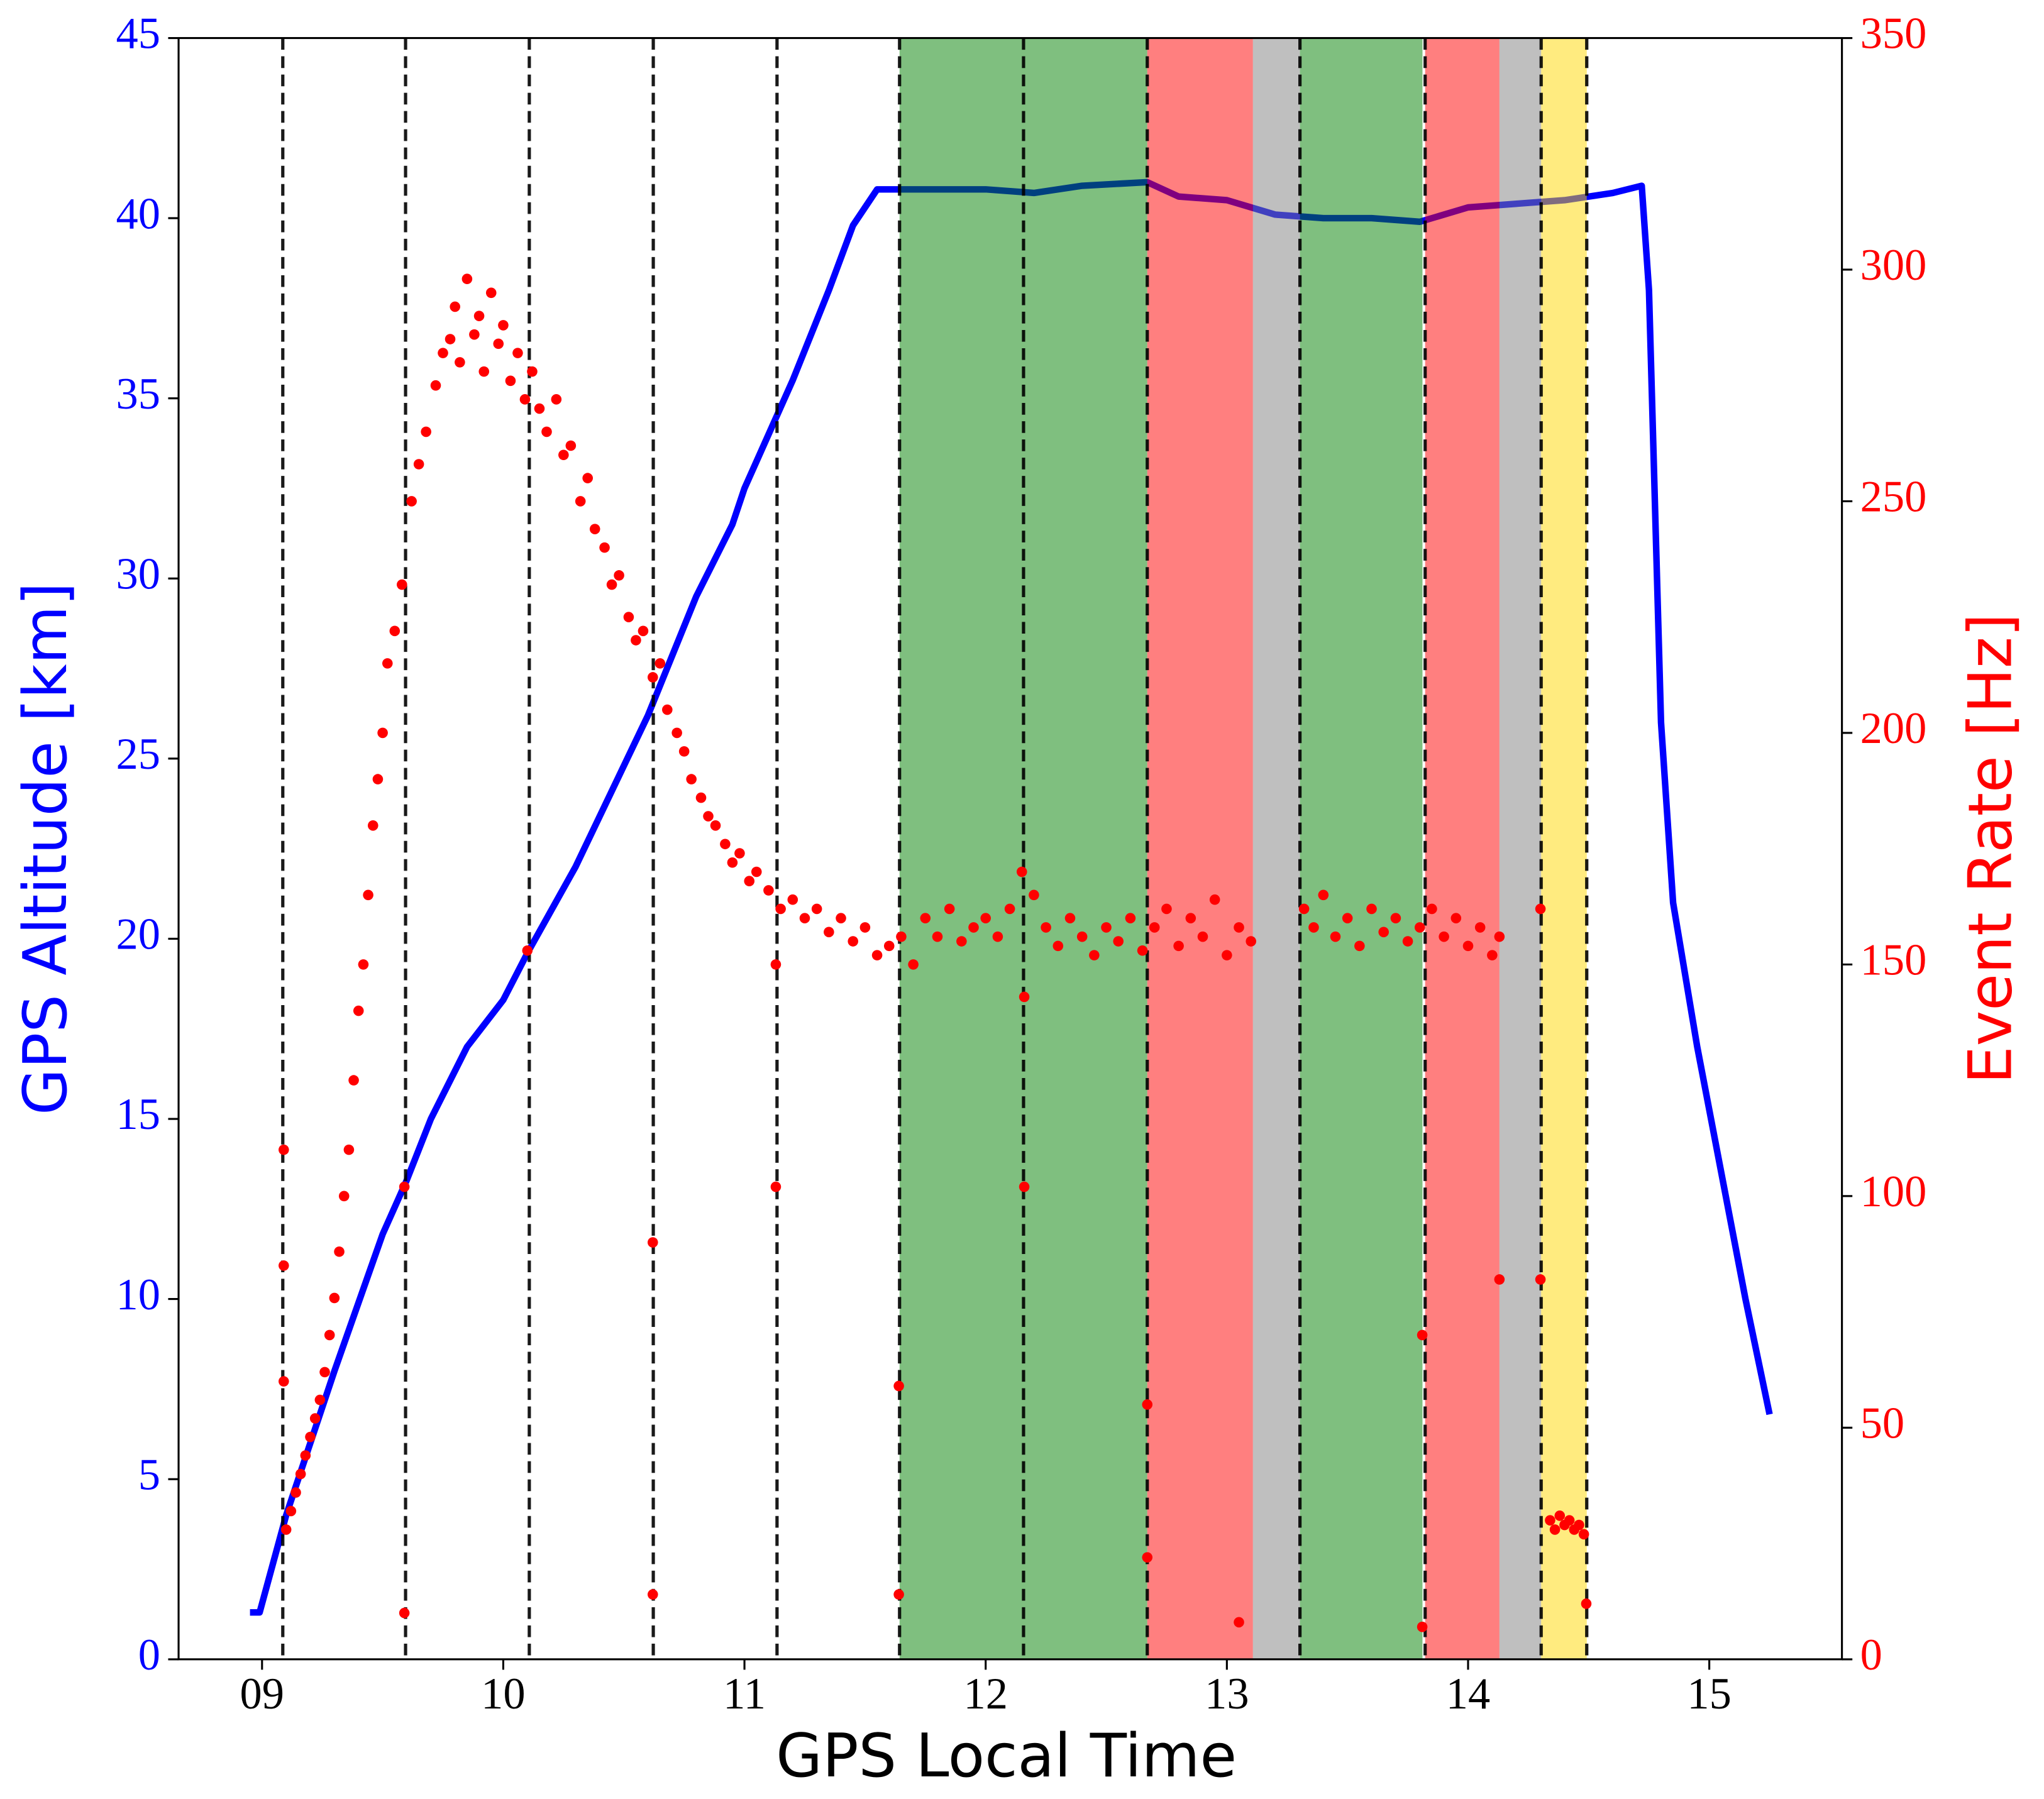  Describe the element at coordinates (149, 1655) in the screenshot. I see `y-tick-label: 0` at that location.